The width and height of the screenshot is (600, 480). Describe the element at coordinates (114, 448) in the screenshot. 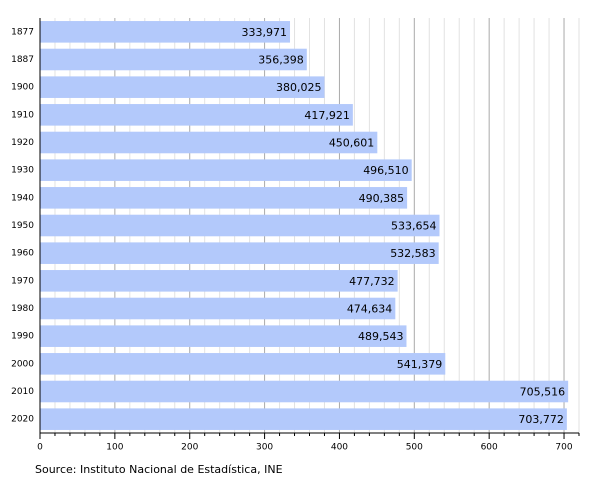

I see `x-tick-label: 100` at that location.